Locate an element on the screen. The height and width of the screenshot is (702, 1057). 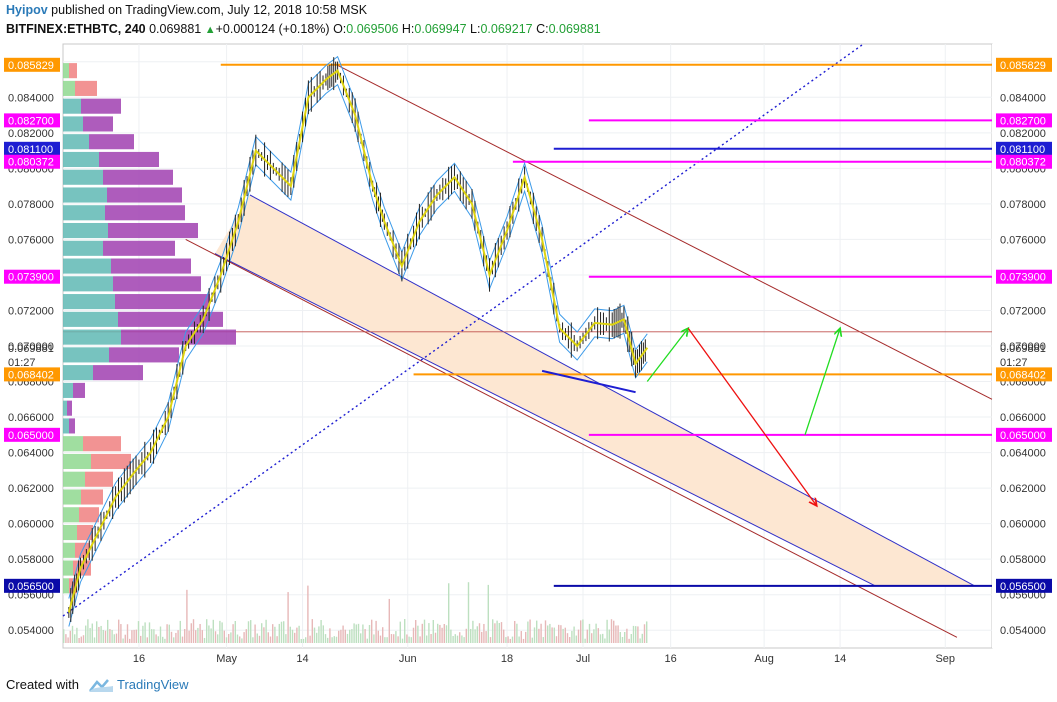
price-badge-label-right: 0.085829 is located at coordinates (1023, 66).